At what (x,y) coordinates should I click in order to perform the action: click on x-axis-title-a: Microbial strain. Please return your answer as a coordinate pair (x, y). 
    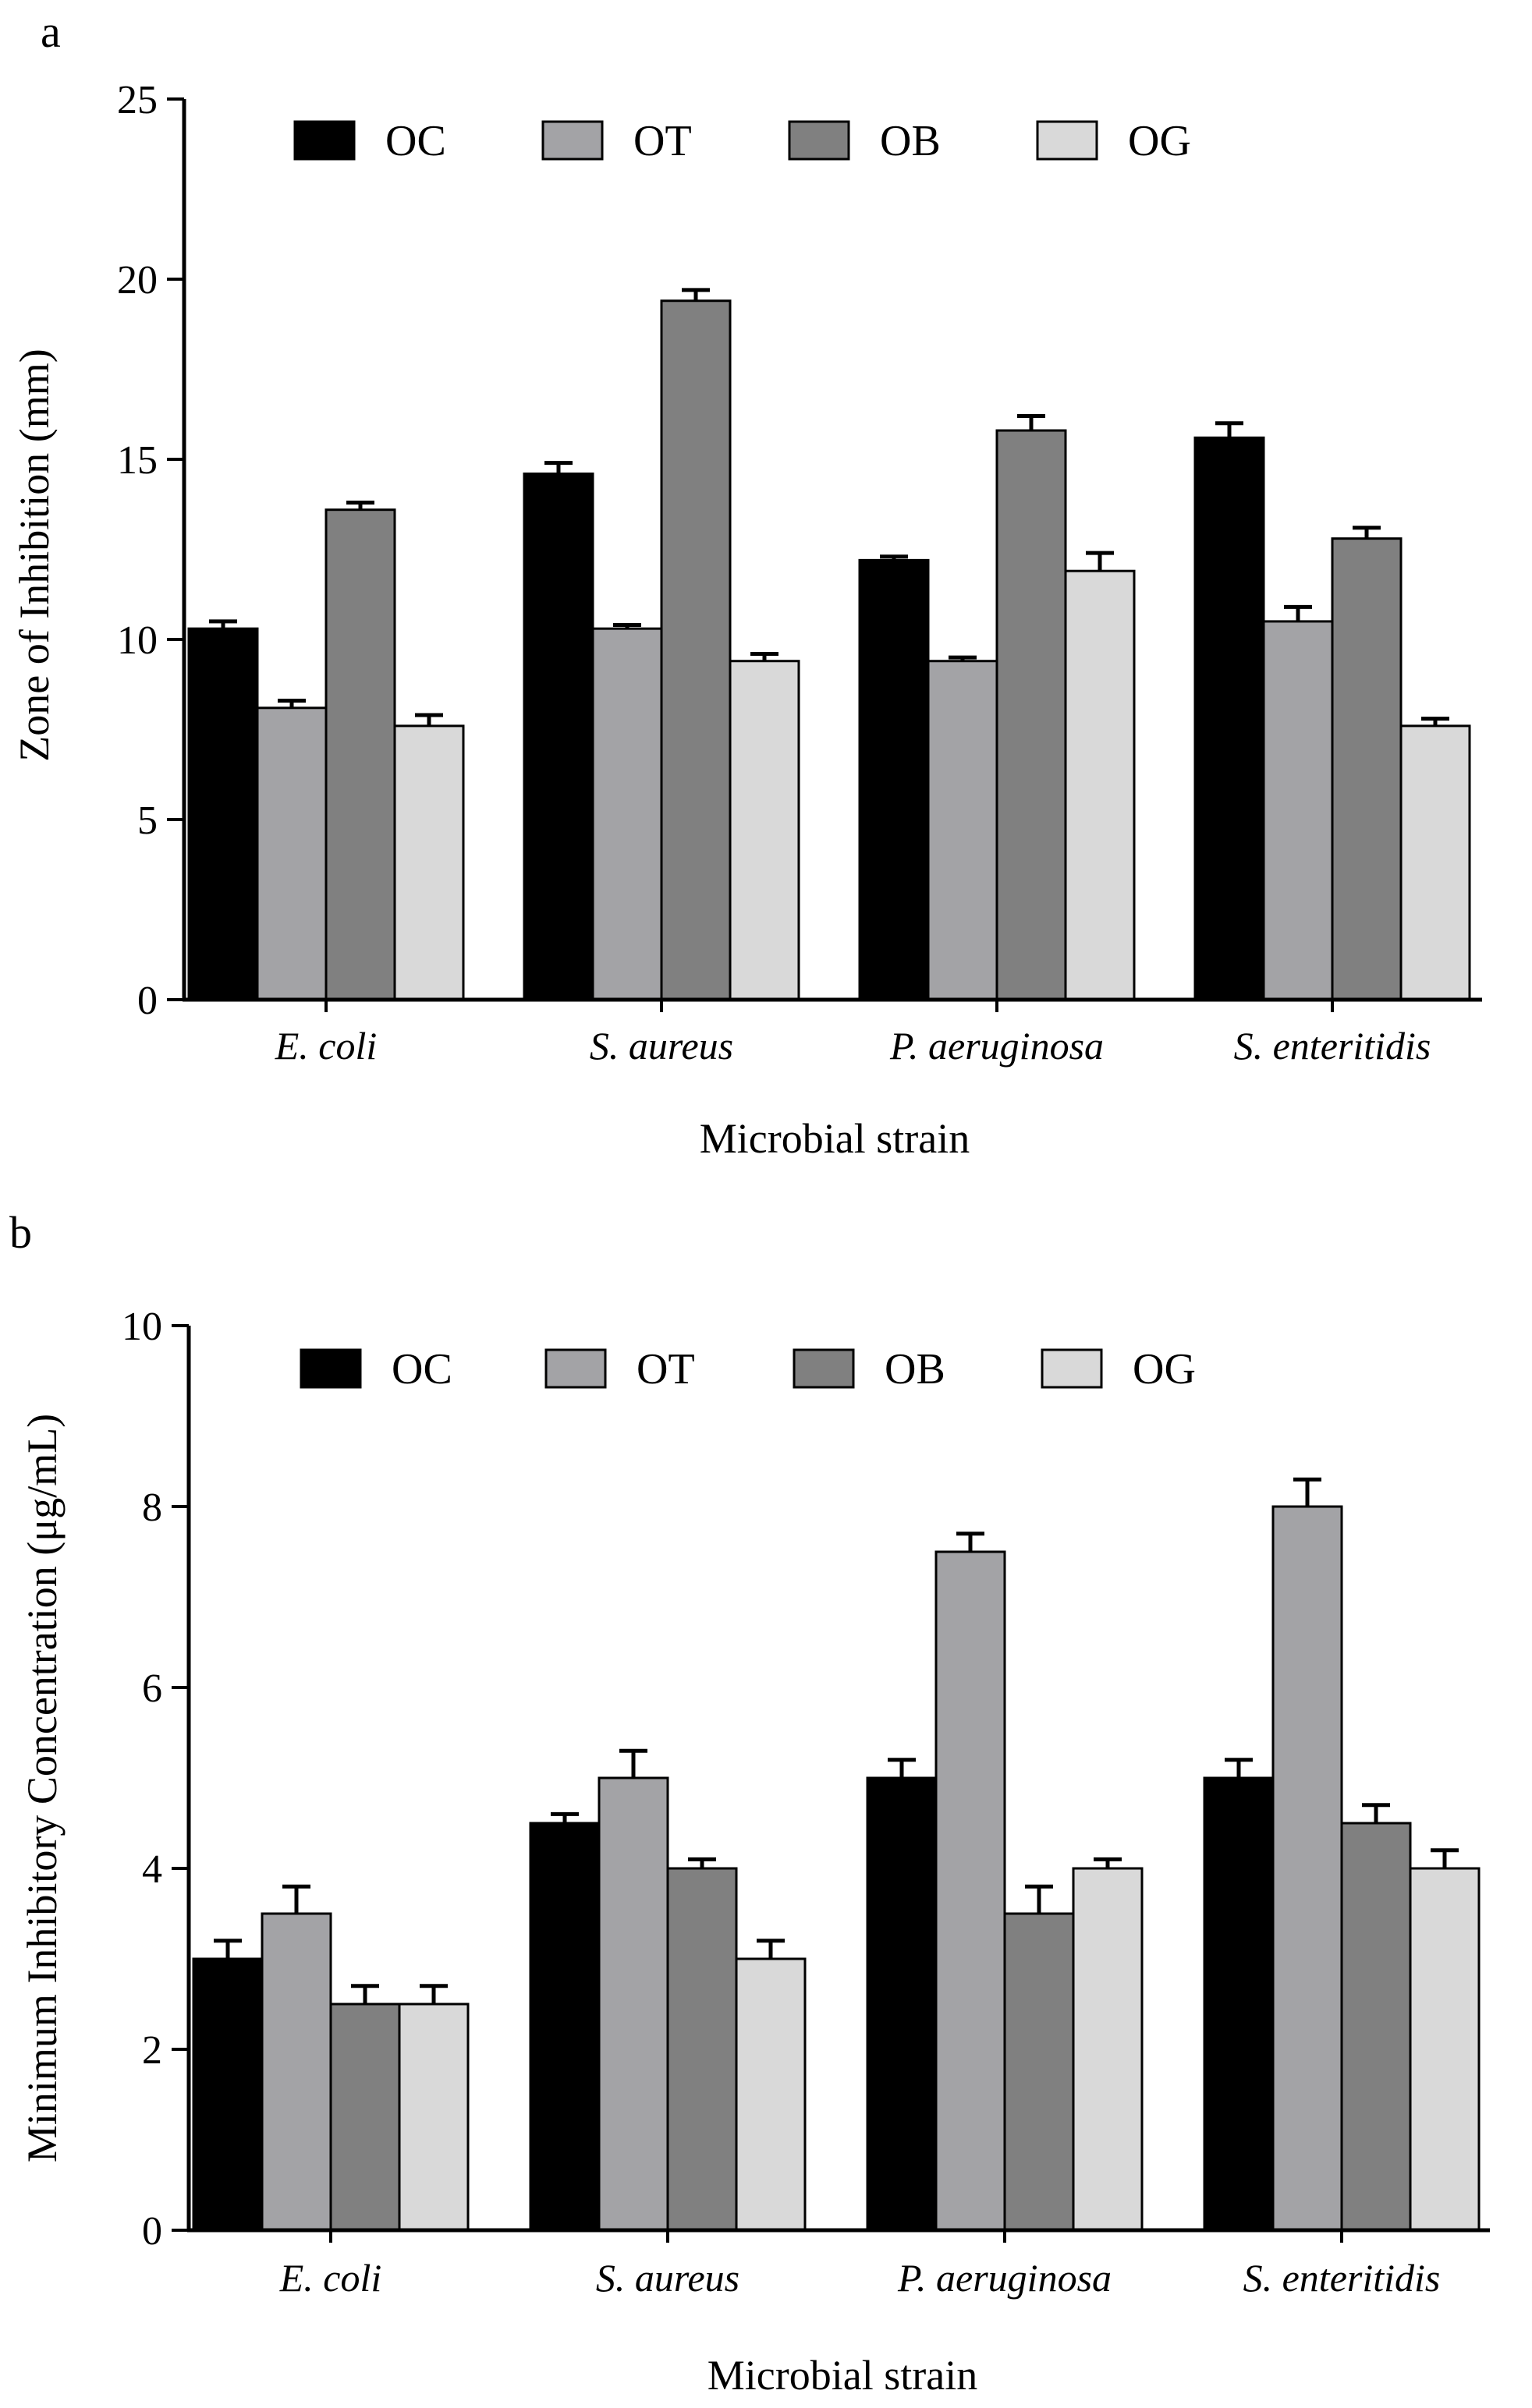
    Looking at the image, I should click on (835, 1138).